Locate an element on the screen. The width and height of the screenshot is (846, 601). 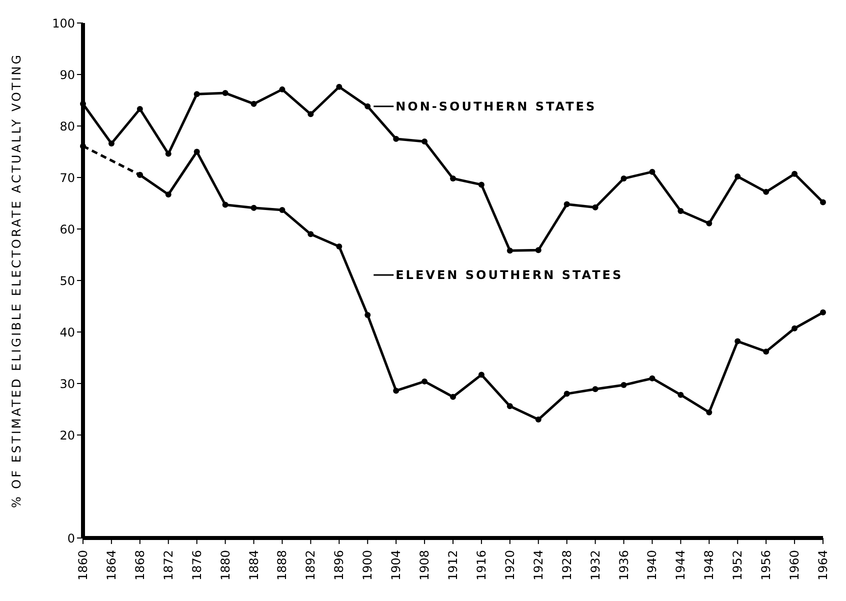
y-tick-label: 70 is located at coordinates (67, 177).